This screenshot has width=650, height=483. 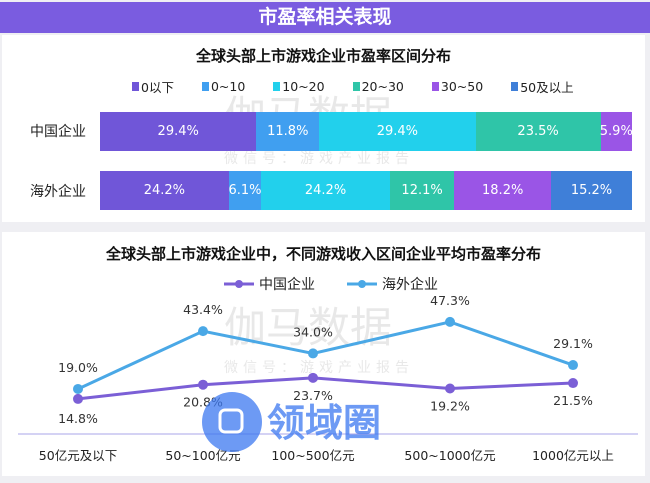 What do you see at coordinates (303, 86) in the screenshot?
I see `legend-label: 10~20` at bounding box center [303, 86].